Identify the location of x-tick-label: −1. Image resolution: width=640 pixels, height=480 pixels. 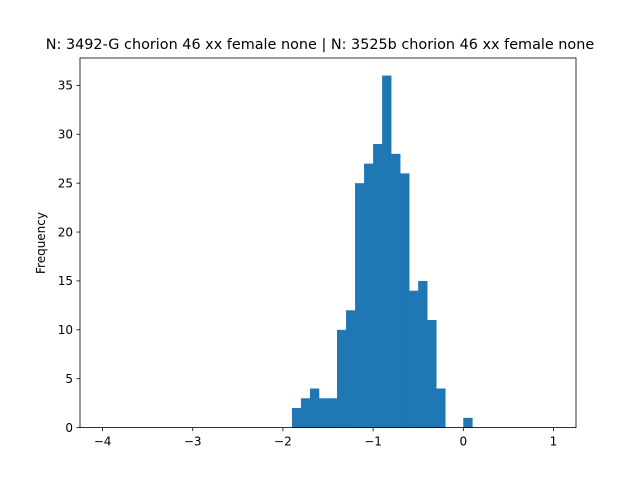
(373, 442).